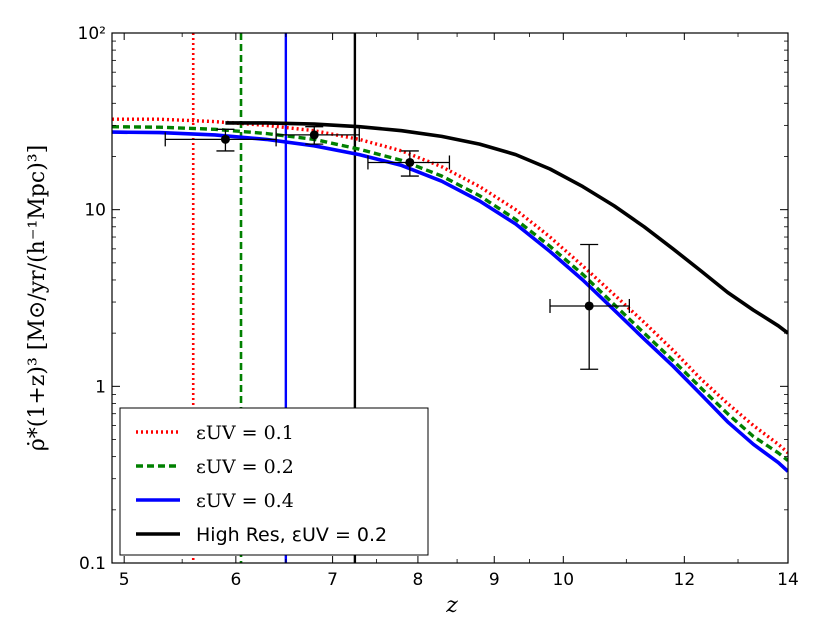 This screenshot has width=830, height=626. Describe the element at coordinates (418, 580) in the screenshot. I see `x-tick-label-4: 8` at that location.